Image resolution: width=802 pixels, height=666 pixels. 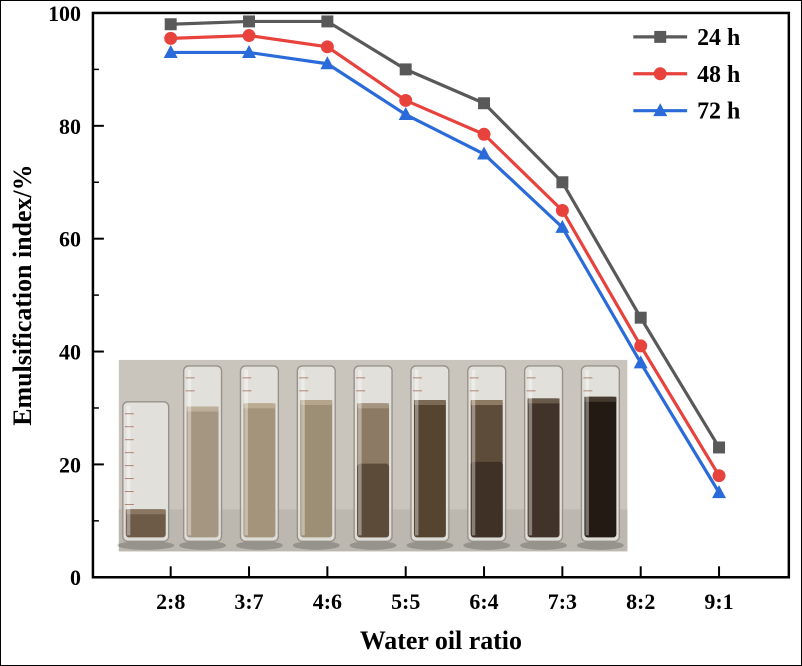 I want to click on y-tick-label: 100, so click(x=64, y=13).